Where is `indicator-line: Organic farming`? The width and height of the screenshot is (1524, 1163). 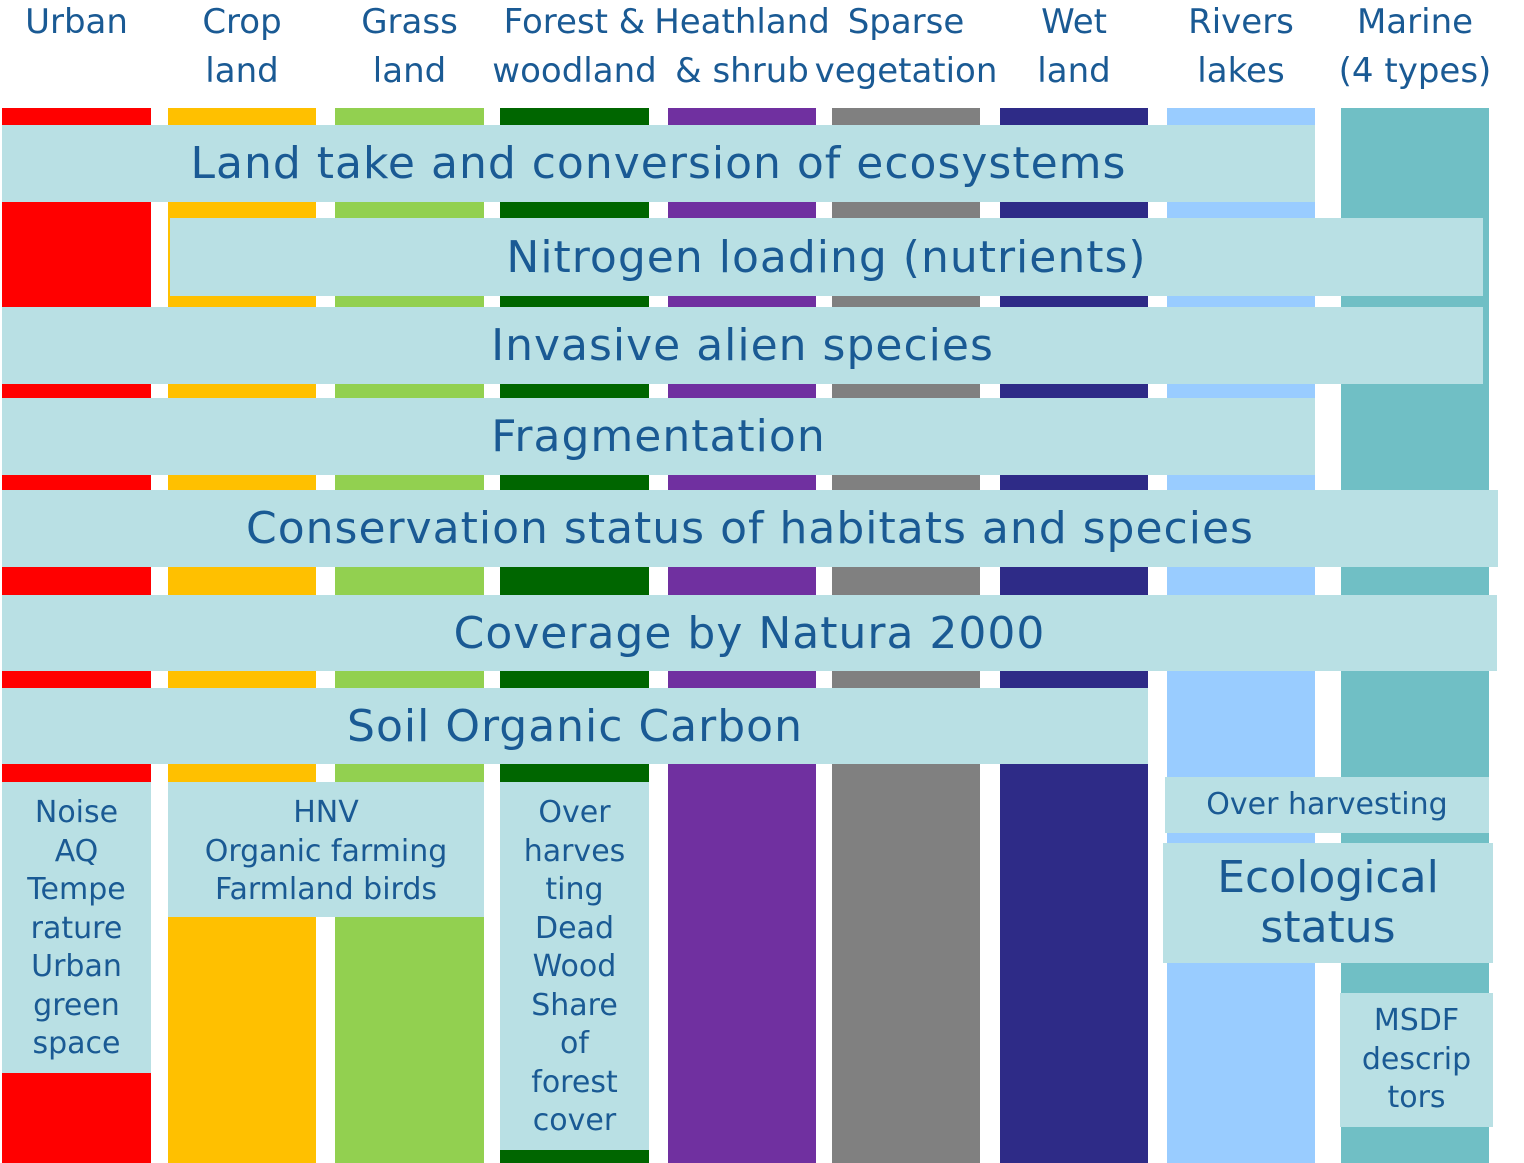
indicator-line: Organic farming is located at coordinates (326, 851).